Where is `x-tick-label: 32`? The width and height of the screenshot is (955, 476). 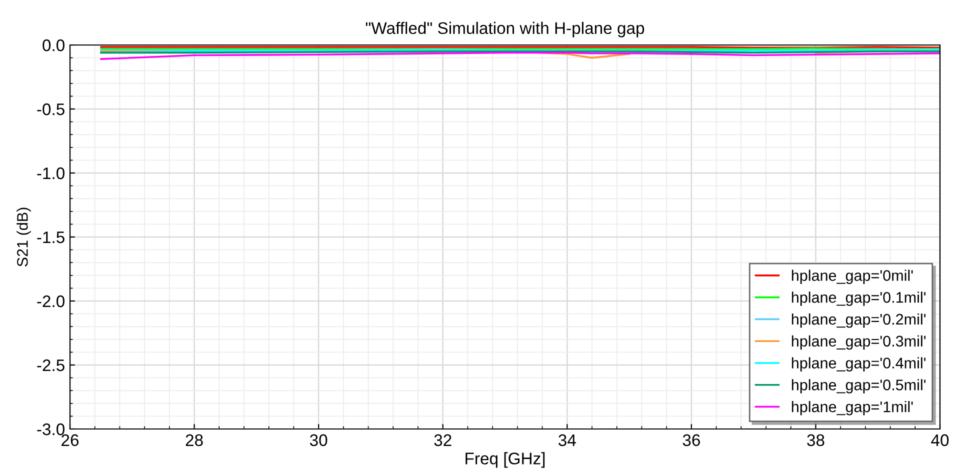 x-tick-label: 32 is located at coordinates (443, 440).